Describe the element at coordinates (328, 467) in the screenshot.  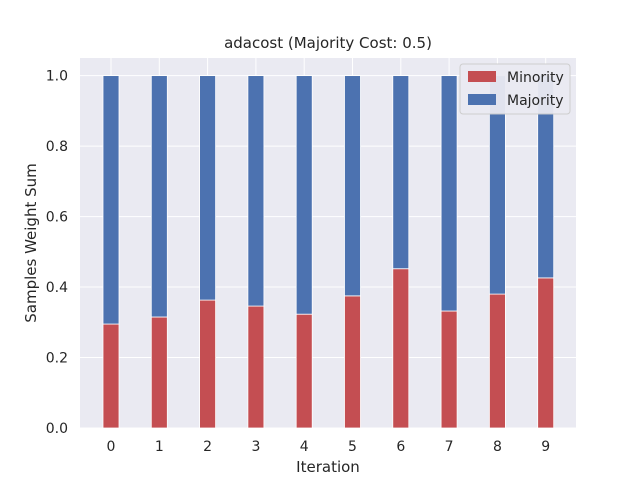
I see `x-axis-label: Iteration` at that location.